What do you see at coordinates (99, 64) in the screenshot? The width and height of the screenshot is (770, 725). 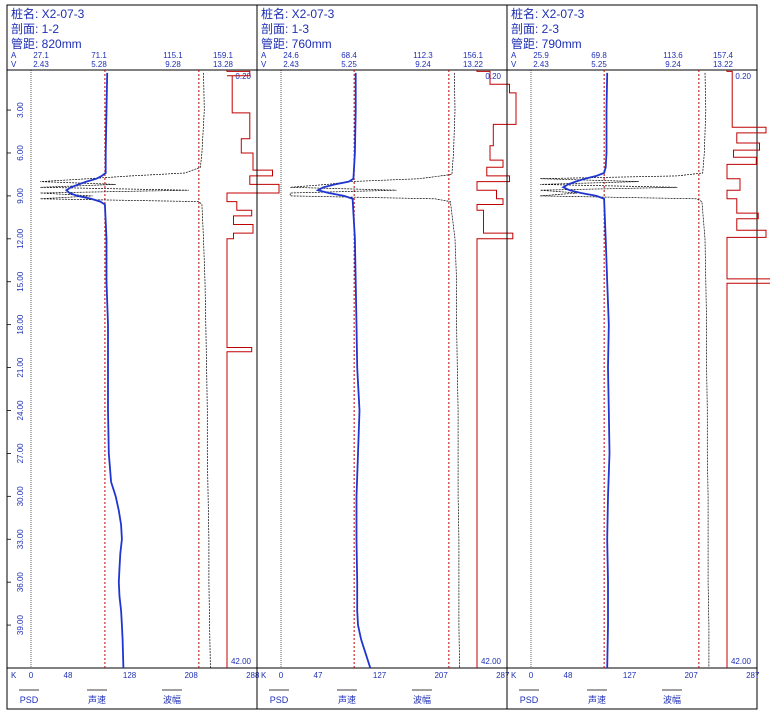 I see `vel-tick-label: 5.28` at bounding box center [99, 64].